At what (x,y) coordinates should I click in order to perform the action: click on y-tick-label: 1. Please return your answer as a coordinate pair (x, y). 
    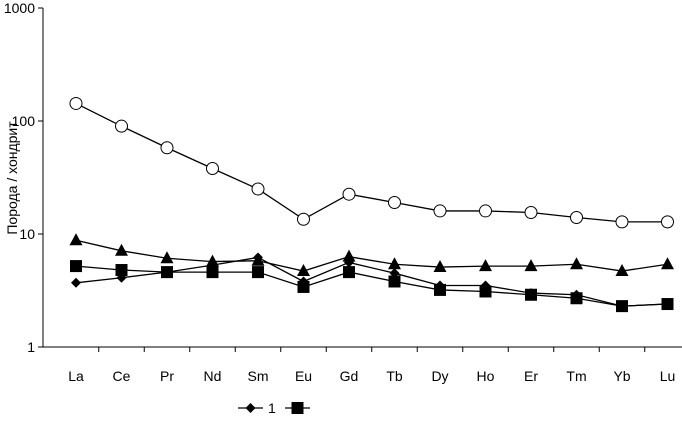
    Looking at the image, I should click on (31, 347).